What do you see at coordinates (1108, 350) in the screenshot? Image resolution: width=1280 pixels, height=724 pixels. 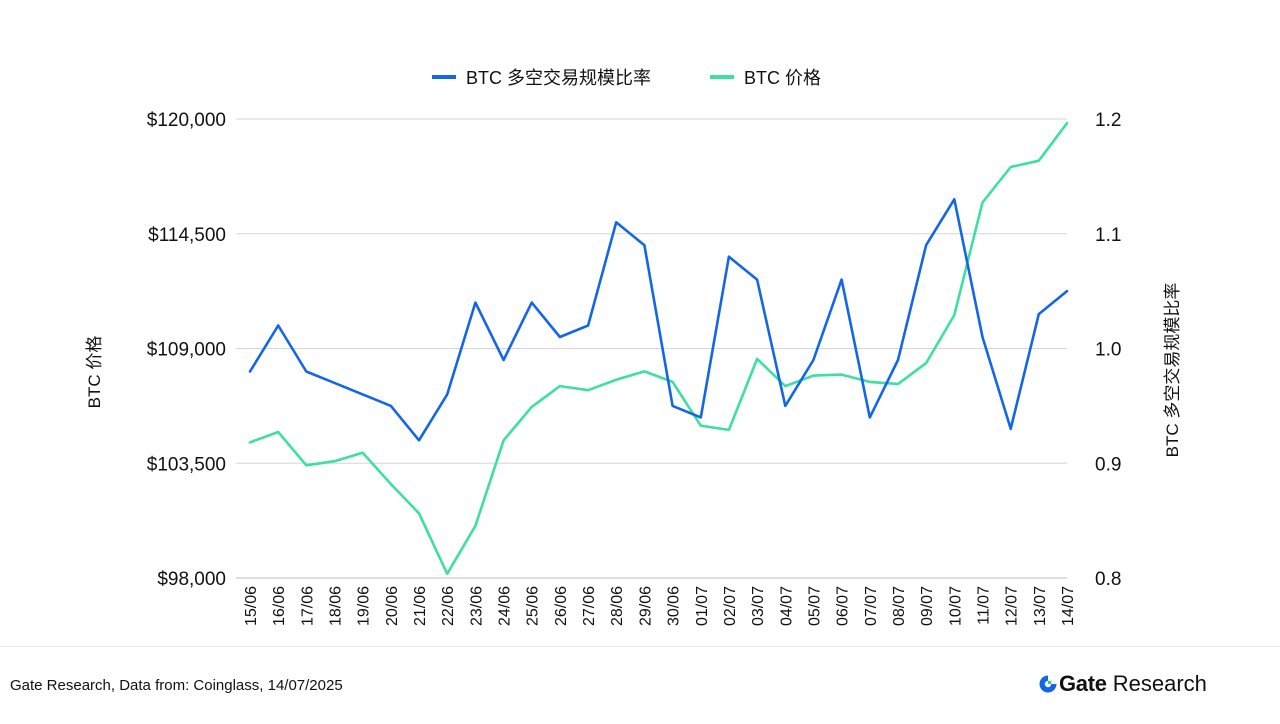 I see `y-right-tick-label: 1.0` at bounding box center [1108, 350].